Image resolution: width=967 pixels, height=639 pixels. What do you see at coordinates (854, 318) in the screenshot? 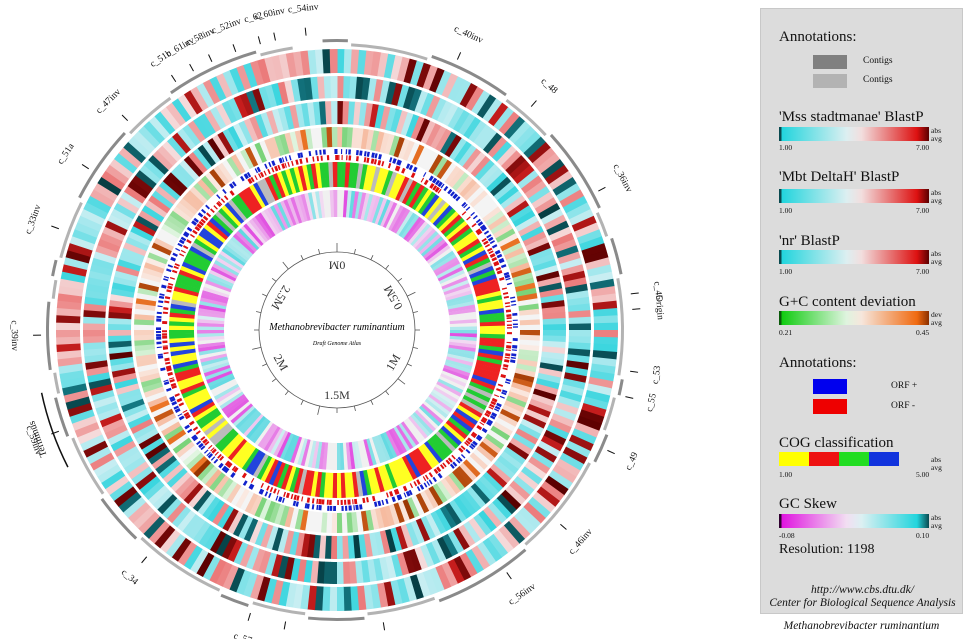
I see `gc-content-gradient-bar` at bounding box center [854, 318].